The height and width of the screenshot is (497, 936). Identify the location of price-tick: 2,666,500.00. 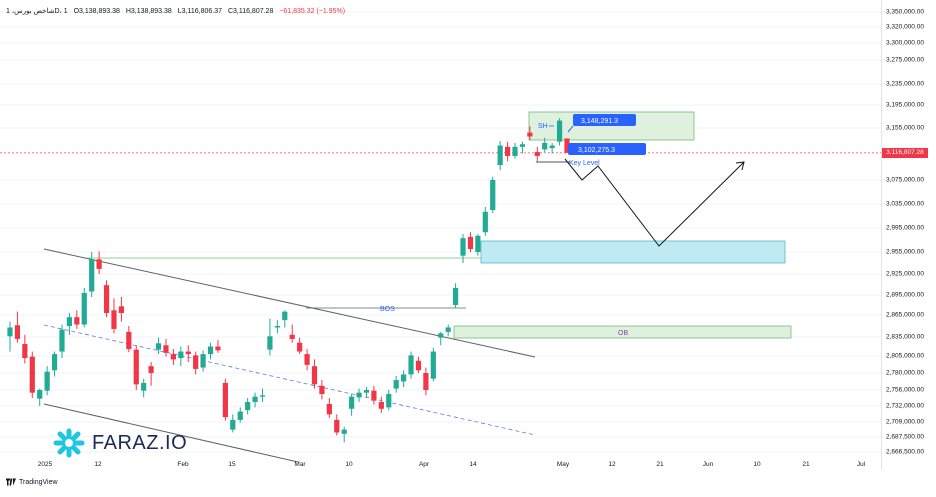
(905, 452).